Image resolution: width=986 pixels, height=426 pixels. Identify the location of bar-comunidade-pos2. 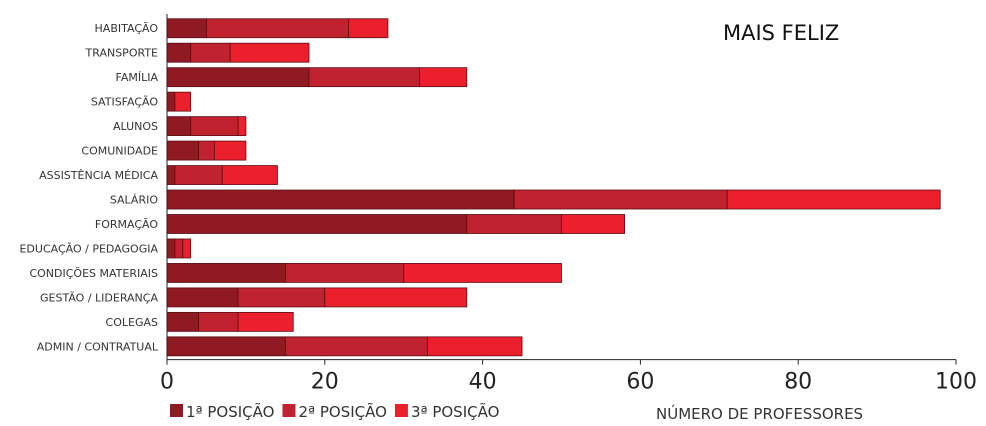
(206, 150).